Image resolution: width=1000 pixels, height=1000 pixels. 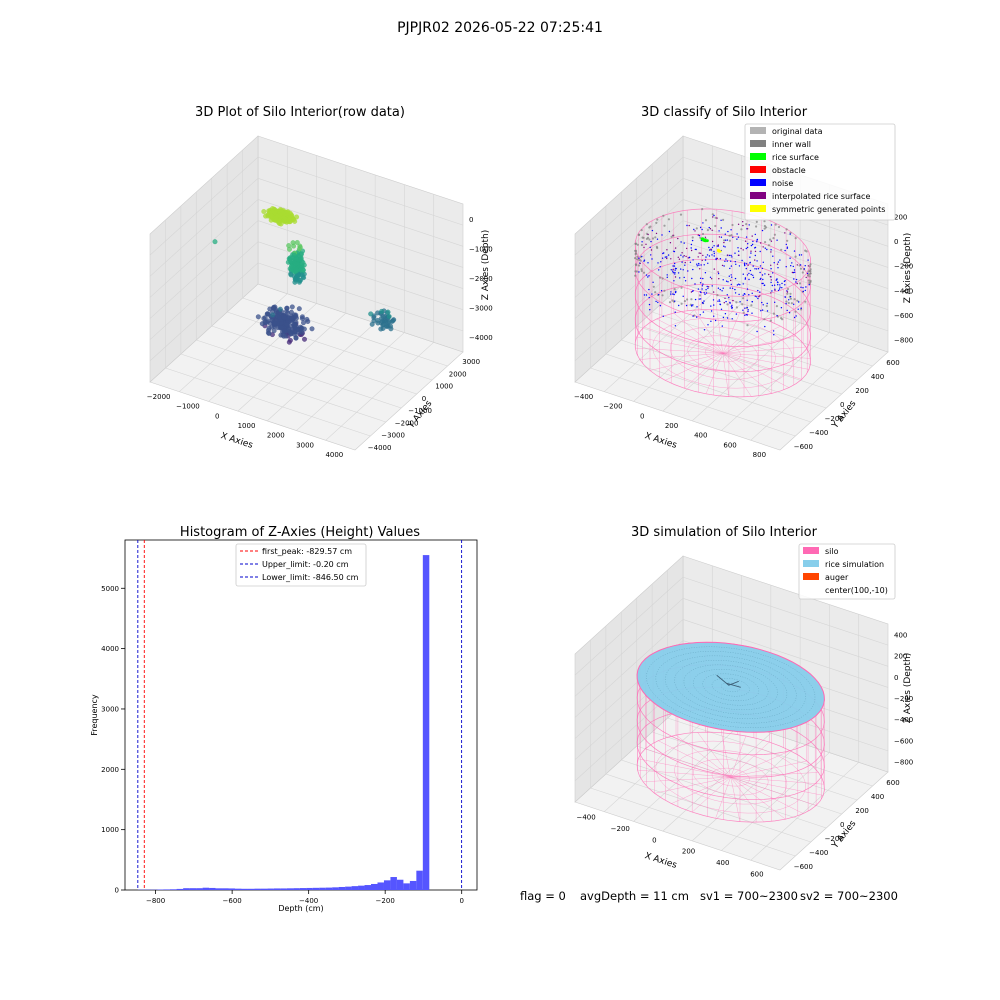 I want to click on histogram-xlabel: Depth (cm), so click(x=300, y=908).